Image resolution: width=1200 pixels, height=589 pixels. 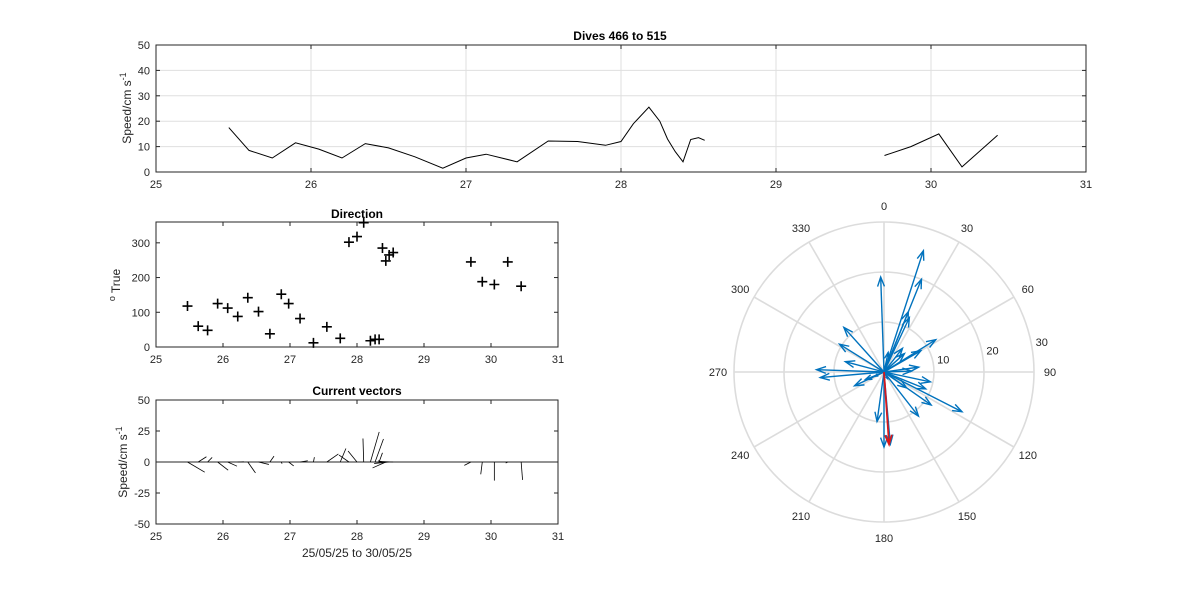 What do you see at coordinates (491, 360) in the screenshot?
I see `direction-xtick-label: 30` at bounding box center [491, 360].